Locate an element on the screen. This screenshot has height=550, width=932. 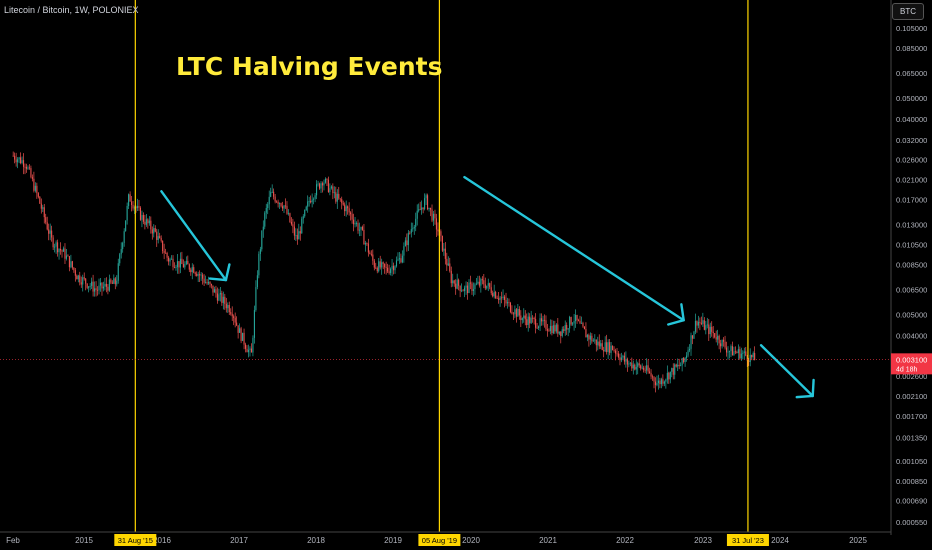
current-price-tag is located at coordinates (911, 364).